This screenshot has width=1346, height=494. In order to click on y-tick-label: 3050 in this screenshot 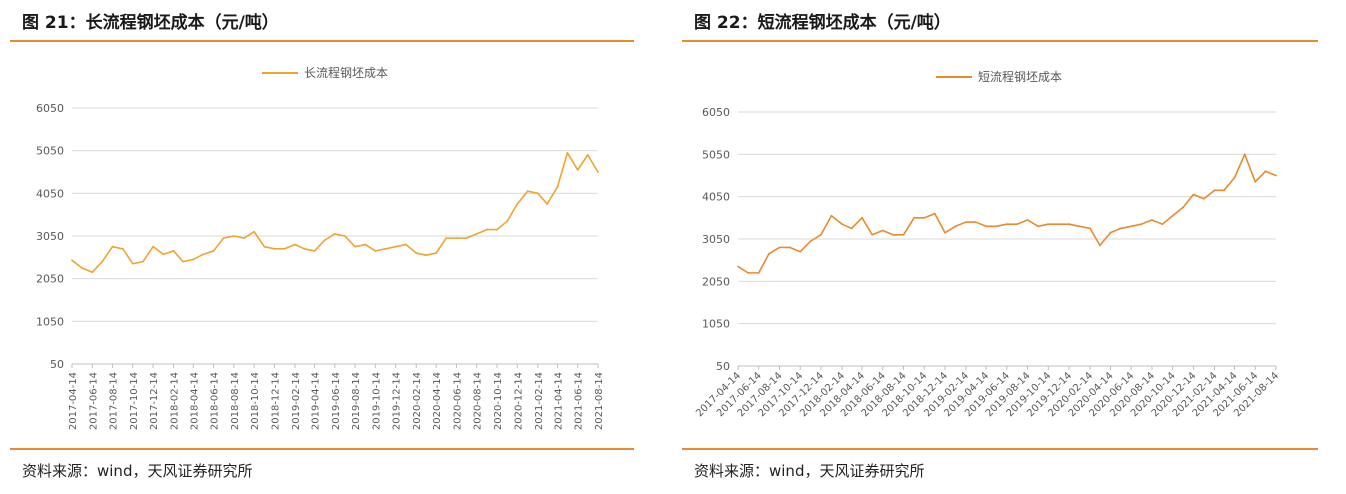, I will do `click(50, 236)`.